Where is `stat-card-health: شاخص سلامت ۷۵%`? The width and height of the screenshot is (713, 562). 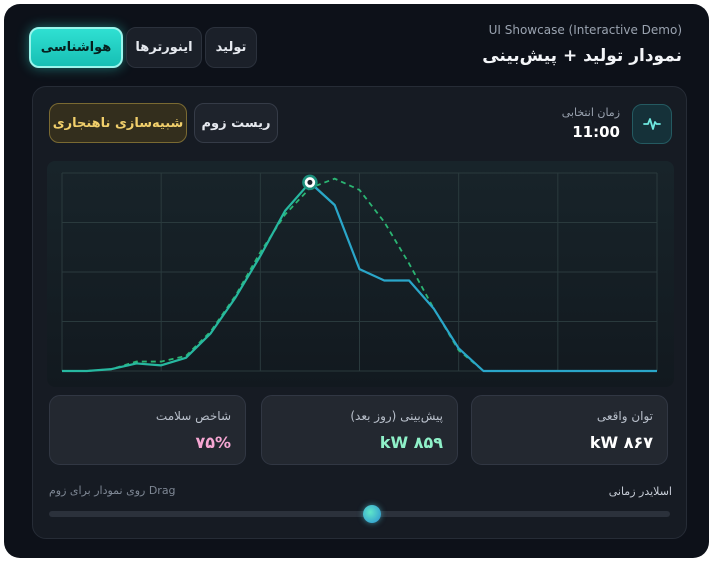 stat-card-health: شاخص سلامت ۷۵% is located at coordinates (147, 430).